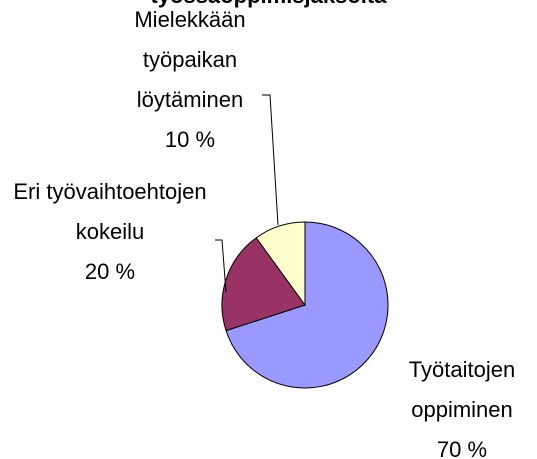  Describe the element at coordinates (190, 139) in the screenshot. I see `value-label: 10 %` at that location.